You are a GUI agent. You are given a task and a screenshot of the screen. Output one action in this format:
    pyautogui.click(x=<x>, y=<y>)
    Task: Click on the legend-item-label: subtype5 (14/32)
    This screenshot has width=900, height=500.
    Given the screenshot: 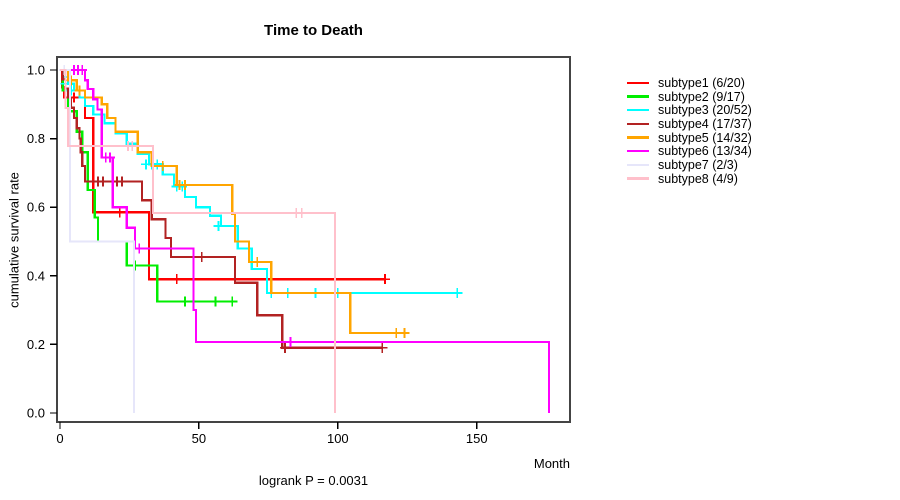 What is the action you would take?
    pyautogui.click(x=705, y=137)
    